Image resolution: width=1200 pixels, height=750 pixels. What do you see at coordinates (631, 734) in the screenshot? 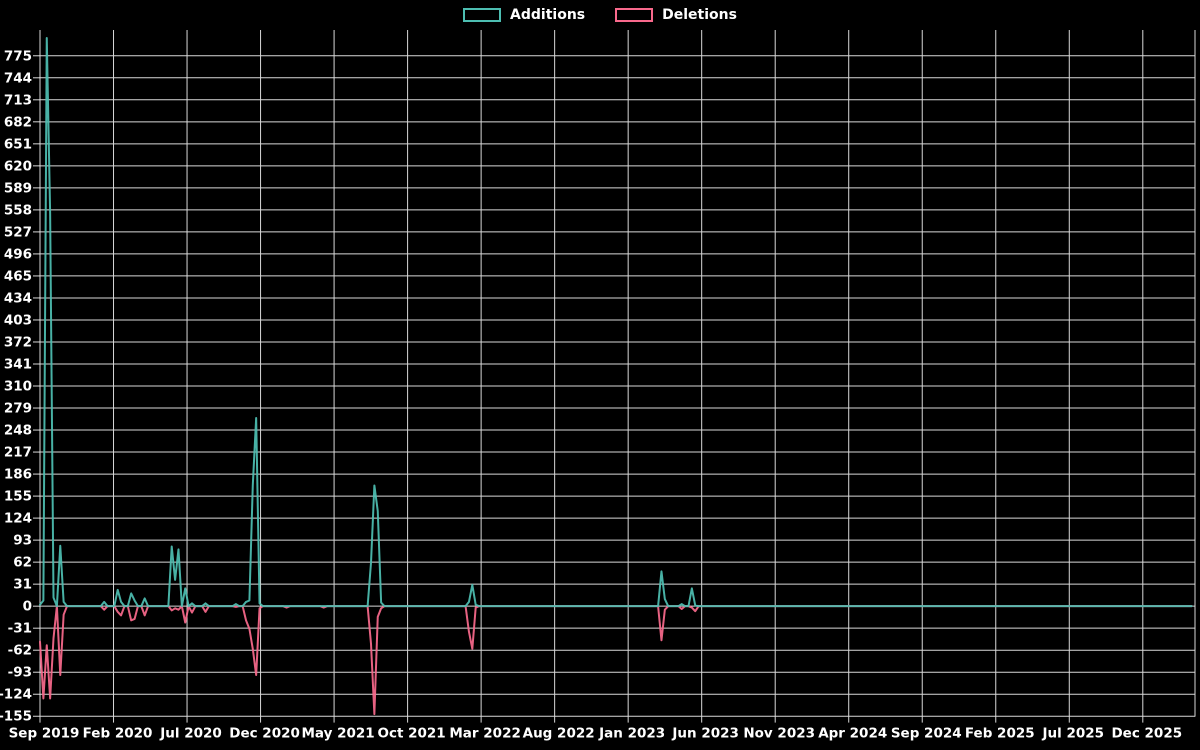
I see `x-tick-label: Jan 2023` at bounding box center [631, 734].